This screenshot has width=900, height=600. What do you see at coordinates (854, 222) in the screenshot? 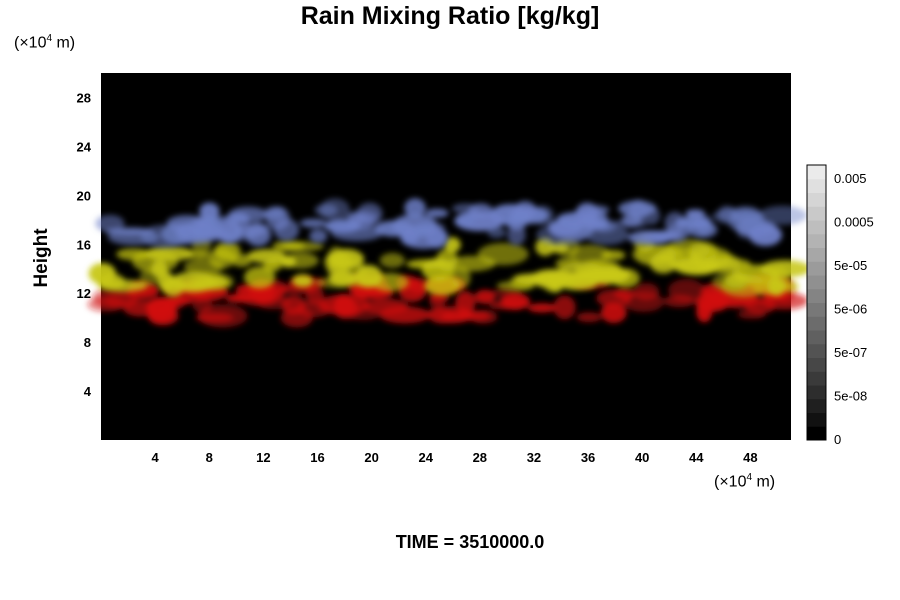
I see `colorbar-label: 0.0005` at bounding box center [854, 222].